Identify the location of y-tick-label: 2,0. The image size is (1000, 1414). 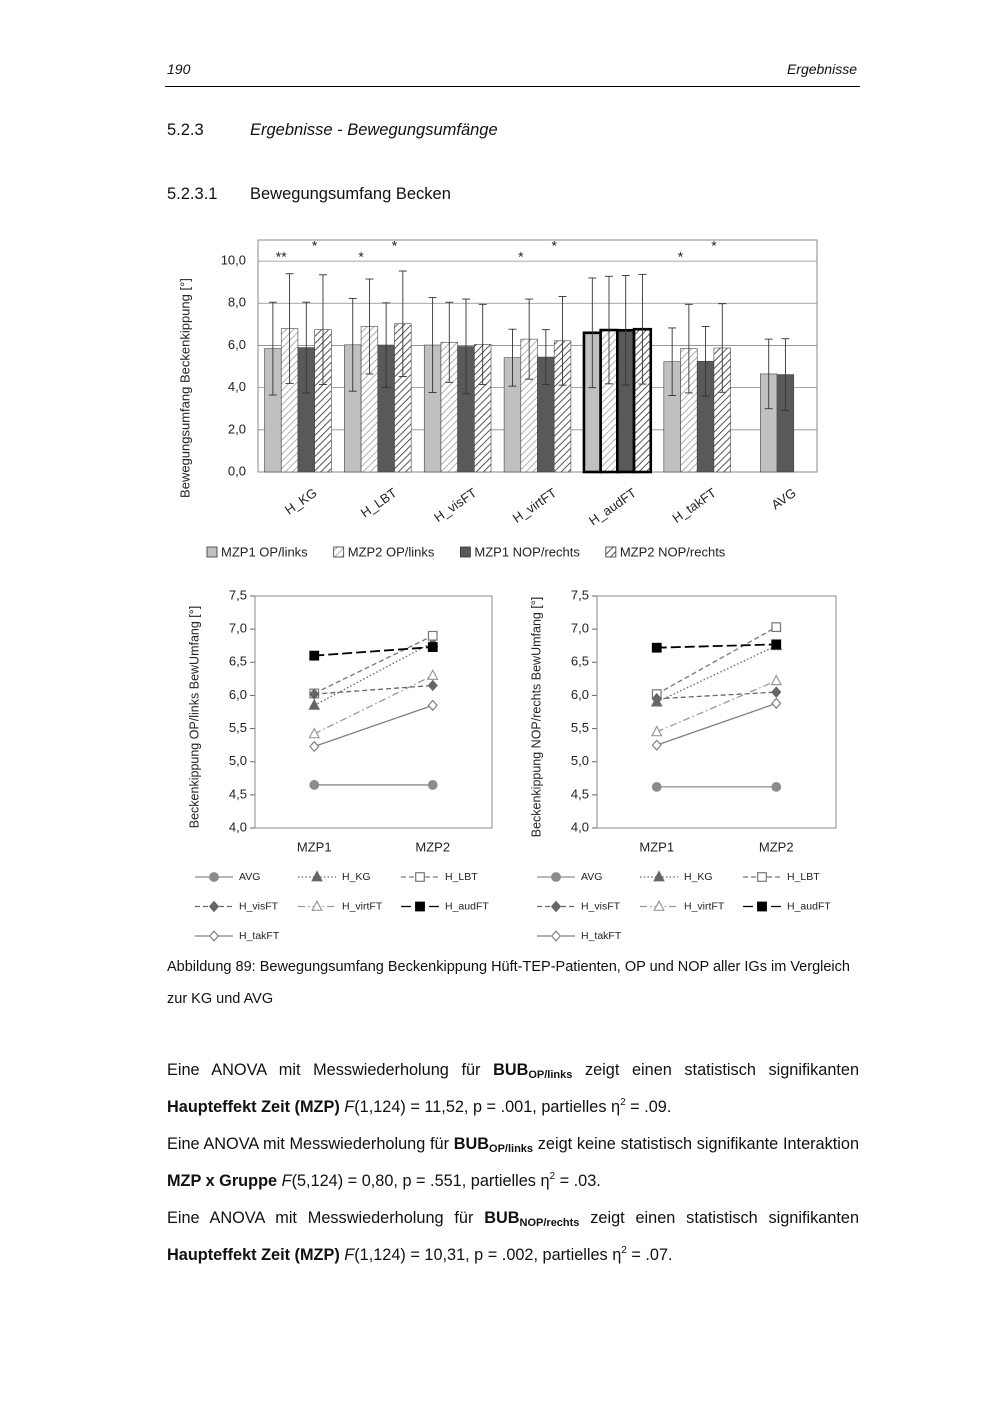
(237, 428).